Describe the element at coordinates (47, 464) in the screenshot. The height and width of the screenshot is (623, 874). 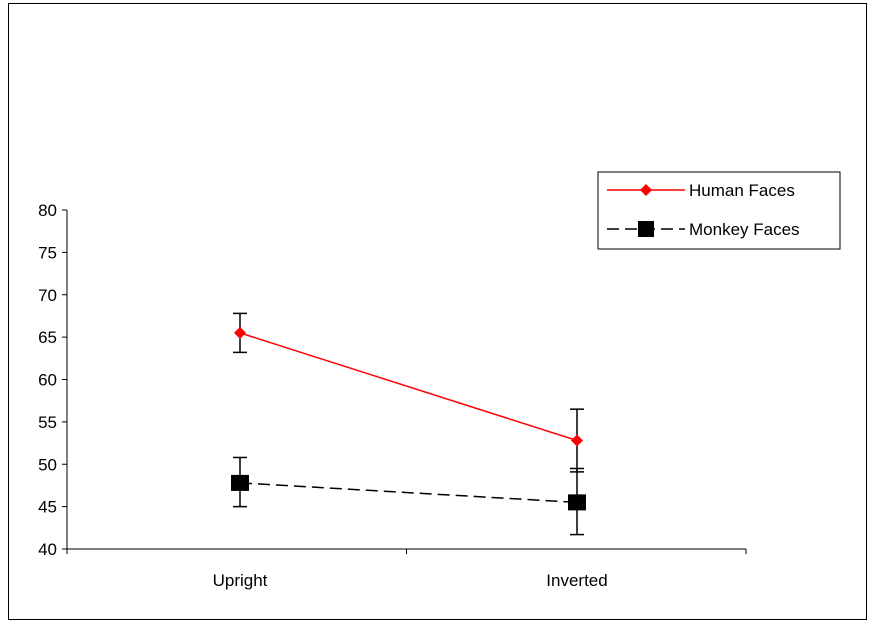
I see `y-tick-label: 50` at that location.